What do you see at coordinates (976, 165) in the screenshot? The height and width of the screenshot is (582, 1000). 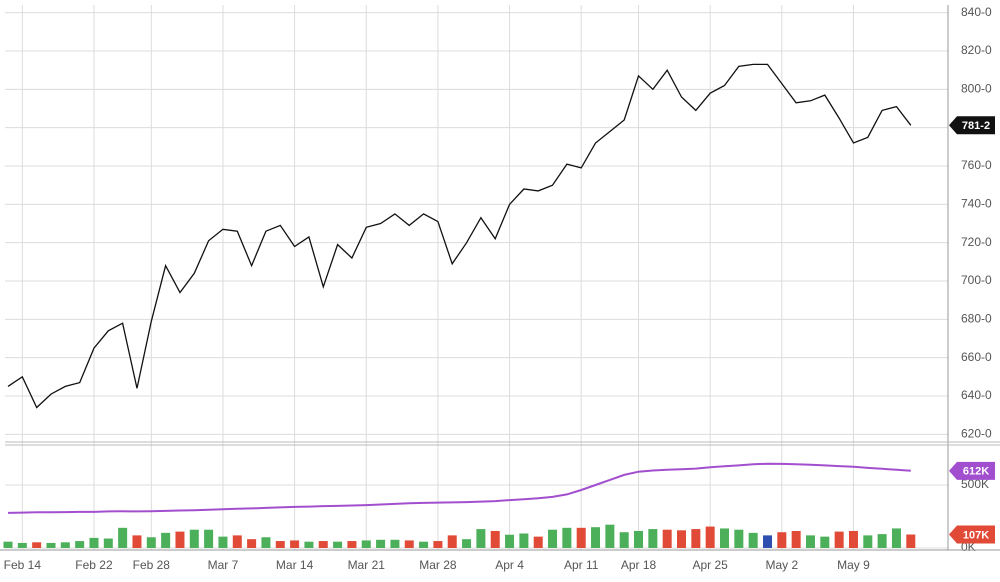 I see `y-tick-label: 760-0` at bounding box center [976, 165].